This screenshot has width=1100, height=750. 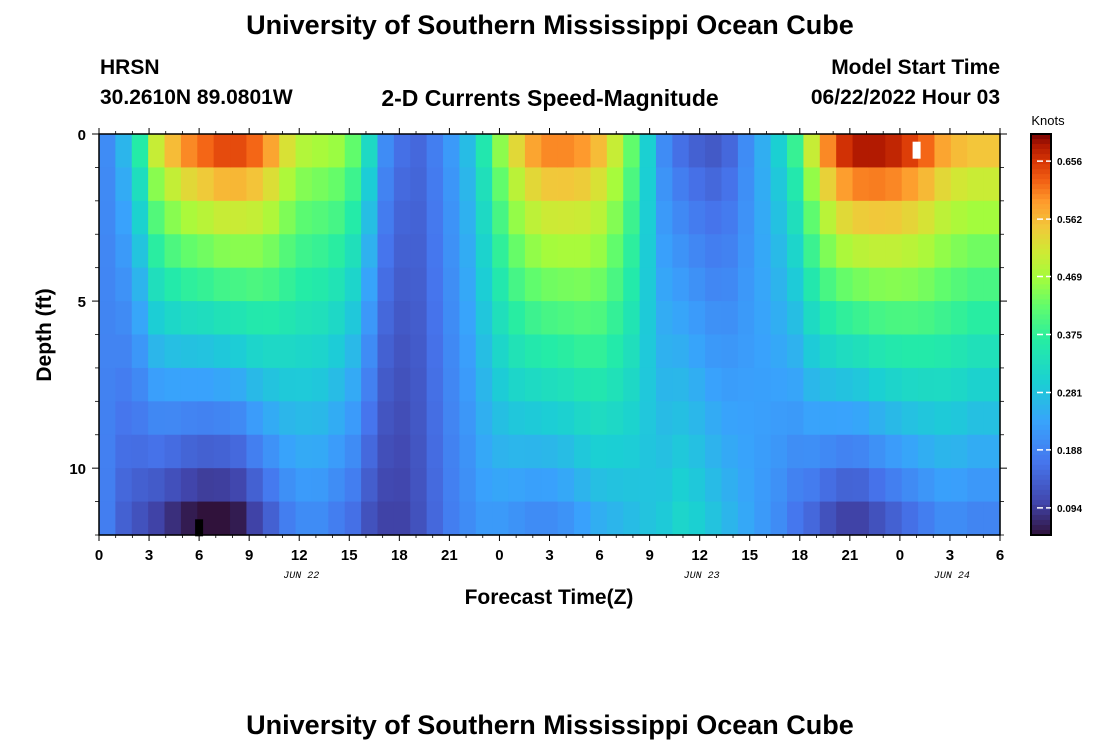 I want to click on x-tick-label: 6, so click(x=199, y=555).